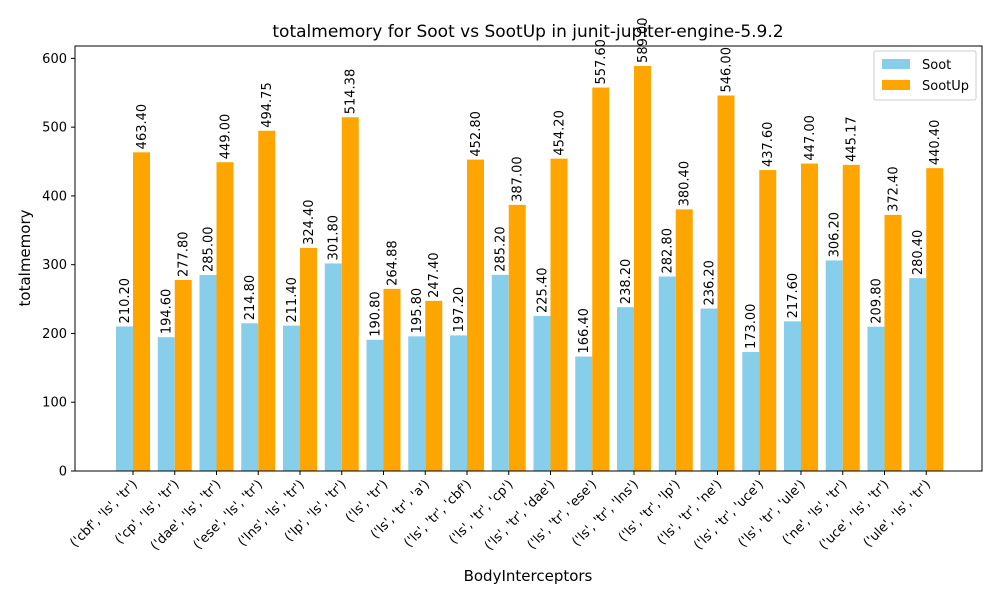 The height and width of the screenshot is (604, 1000). I want to click on legend-swatch-sootup, so click(896, 85).